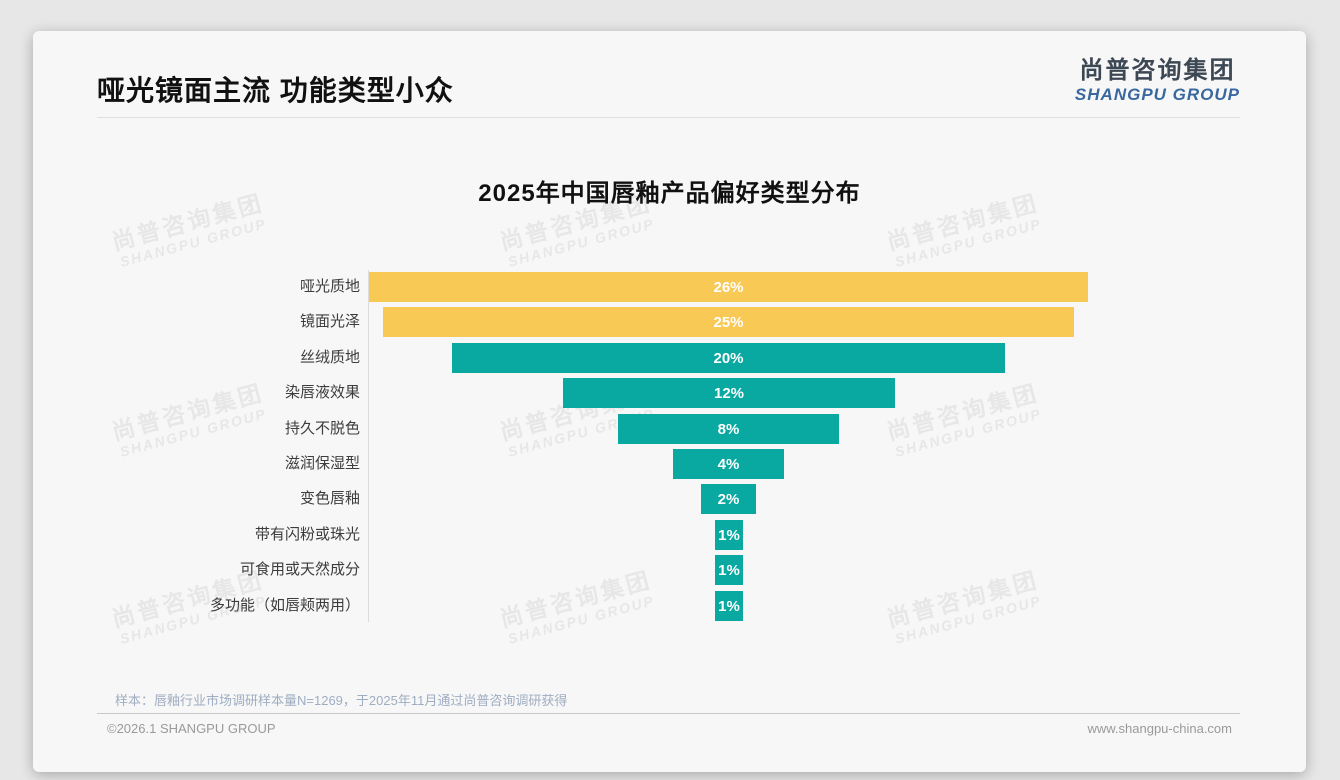  I want to click on footer-website: www.shangpu-china.com, so click(1159, 728).